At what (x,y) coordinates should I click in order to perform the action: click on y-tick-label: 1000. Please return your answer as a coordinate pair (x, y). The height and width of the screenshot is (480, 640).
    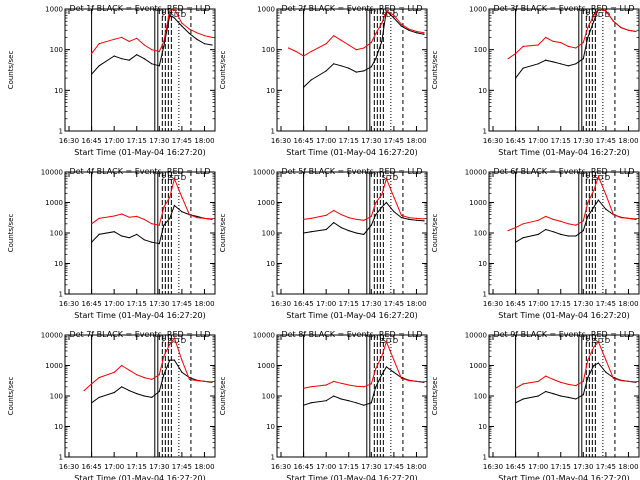
    Looking at the image, I should click on (478, 10).